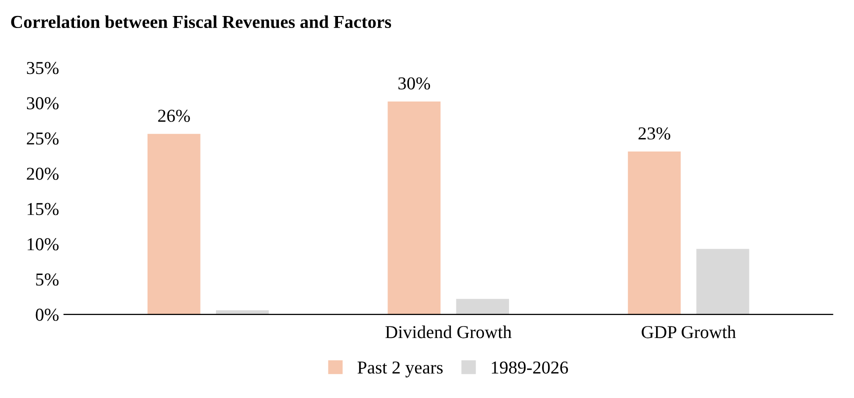  I want to click on chart-title: Correlation between Fiscal Revenues and Factors, so click(201, 21).